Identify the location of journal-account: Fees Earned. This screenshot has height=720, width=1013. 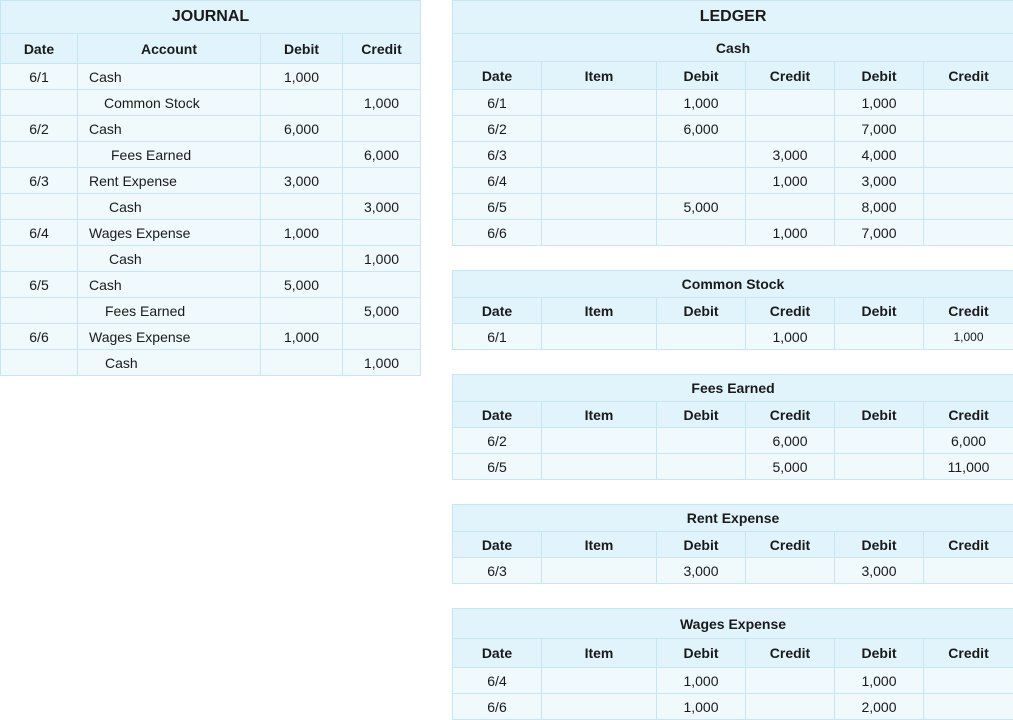
(169, 311).